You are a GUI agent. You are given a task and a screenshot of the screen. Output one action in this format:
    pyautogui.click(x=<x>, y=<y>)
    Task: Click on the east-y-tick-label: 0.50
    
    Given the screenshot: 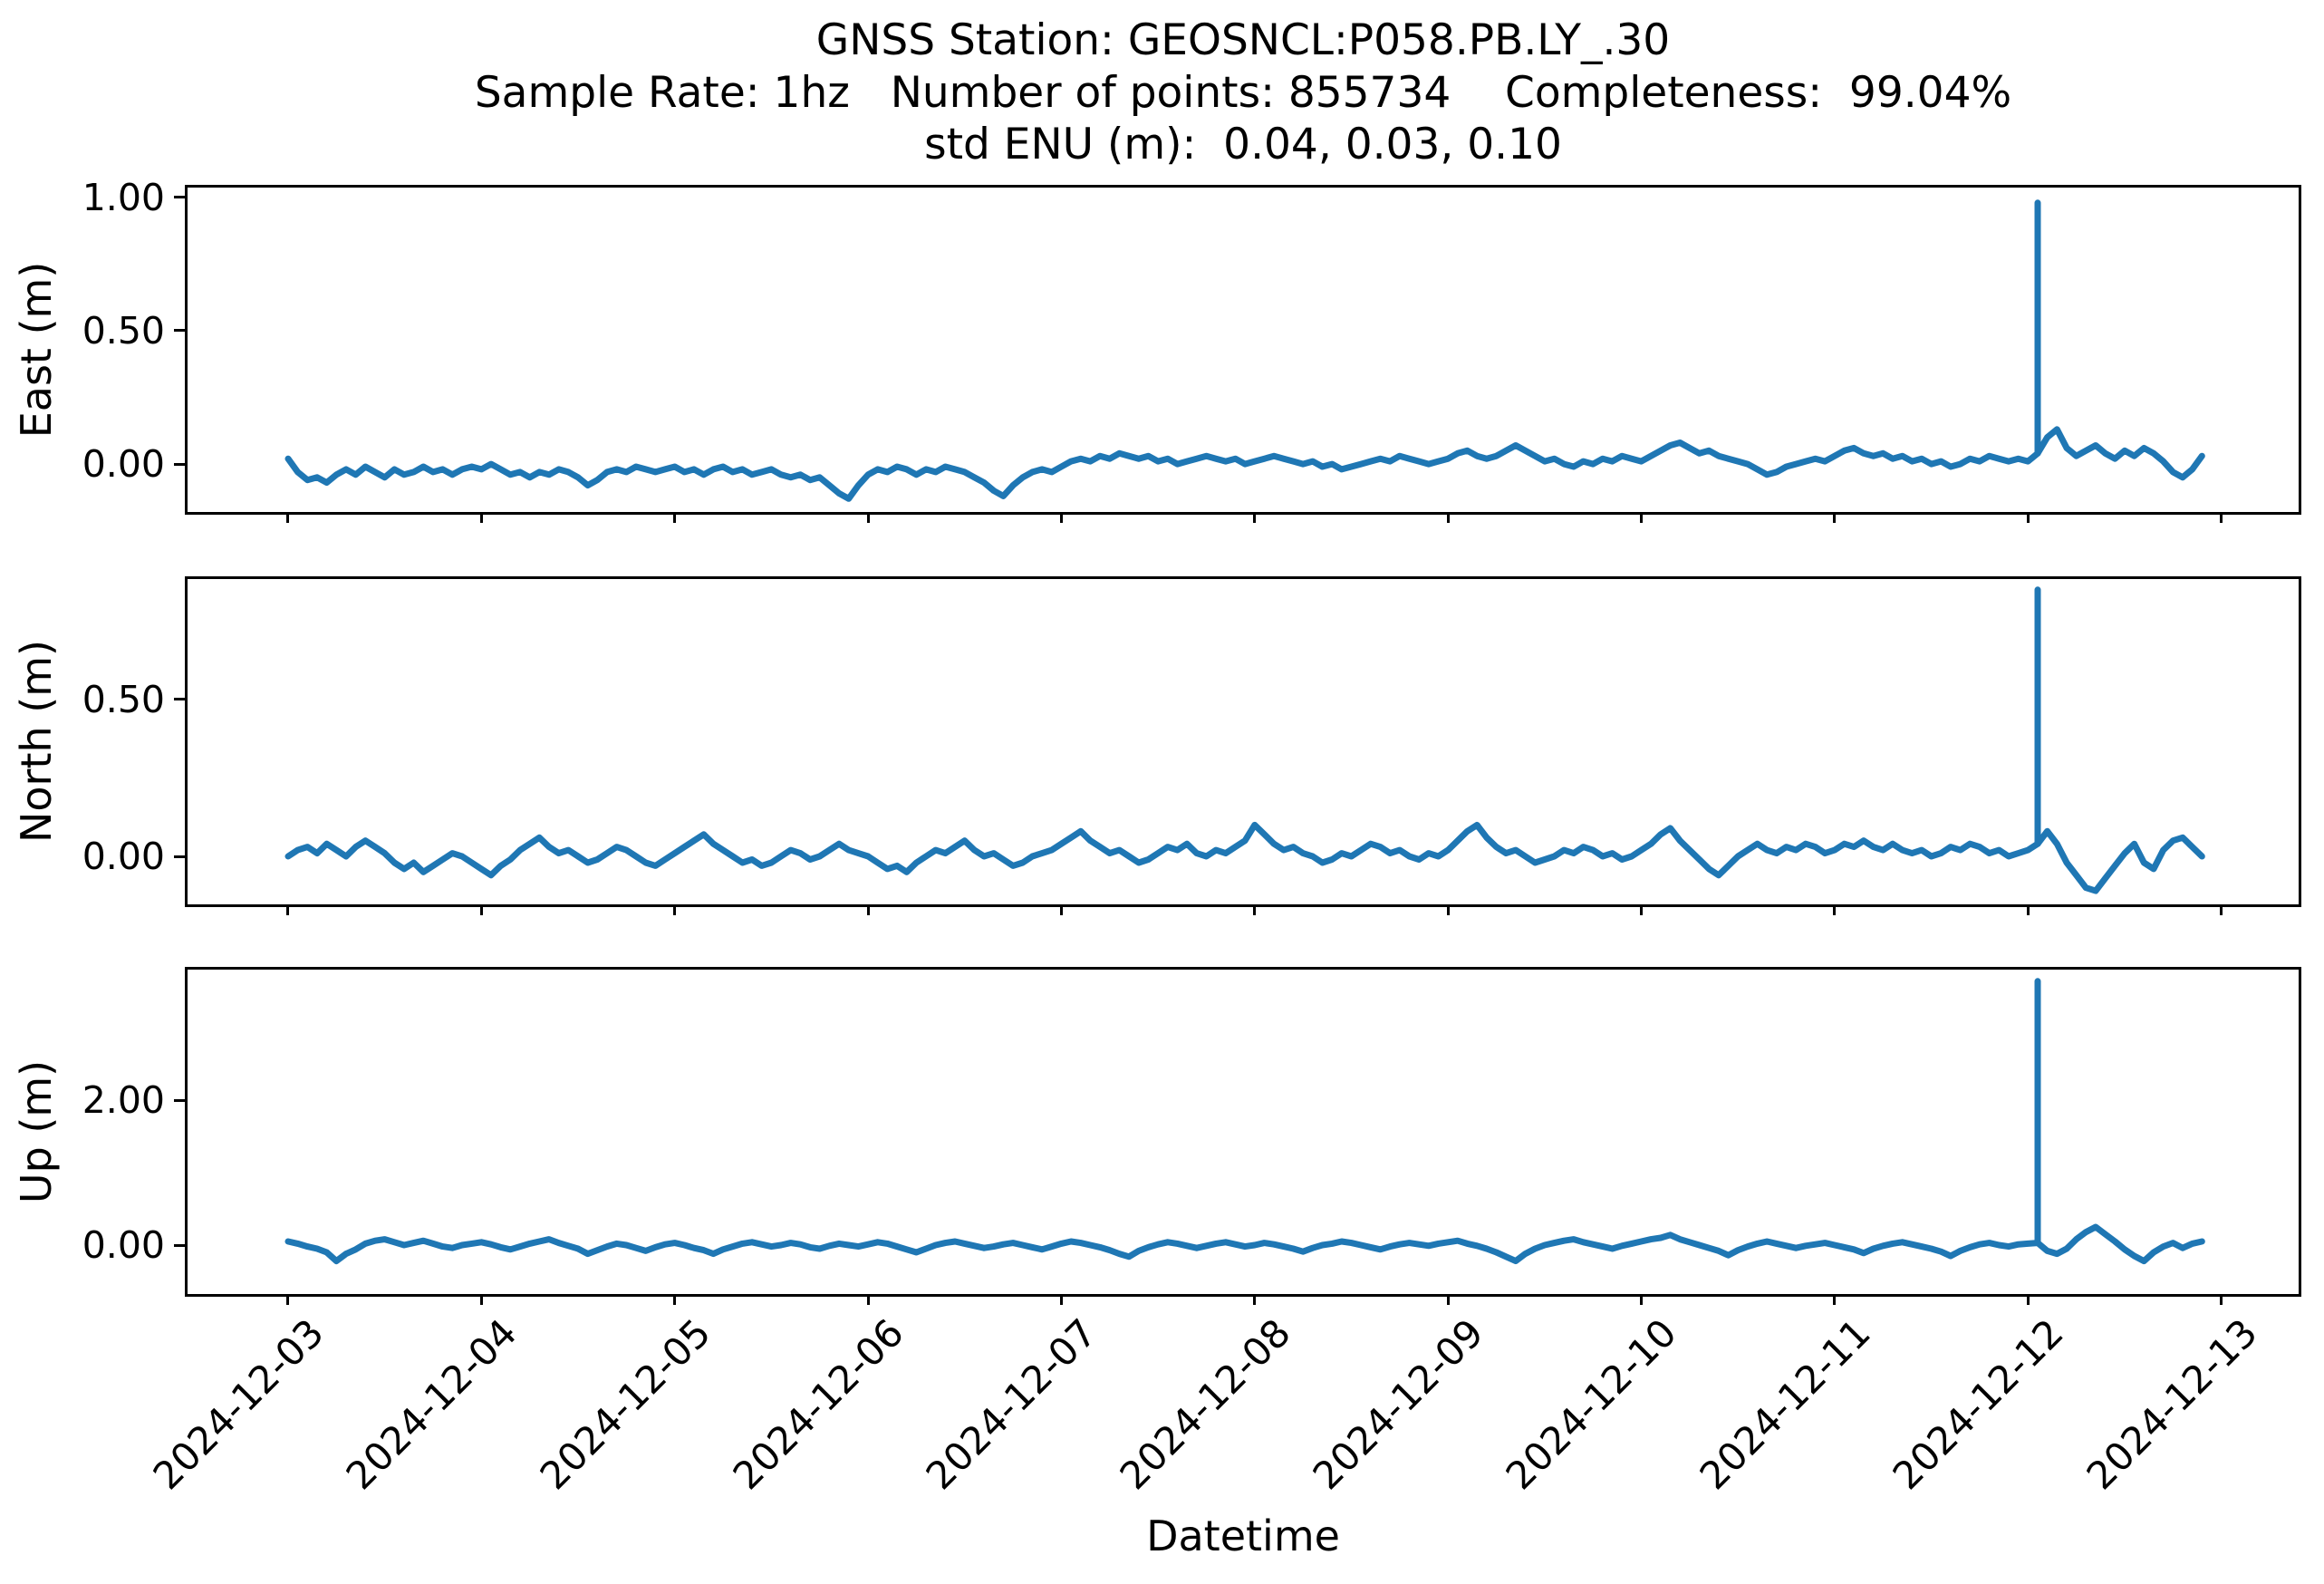 What is the action you would take?
    pyautogui.click(x=123, y=330)
    